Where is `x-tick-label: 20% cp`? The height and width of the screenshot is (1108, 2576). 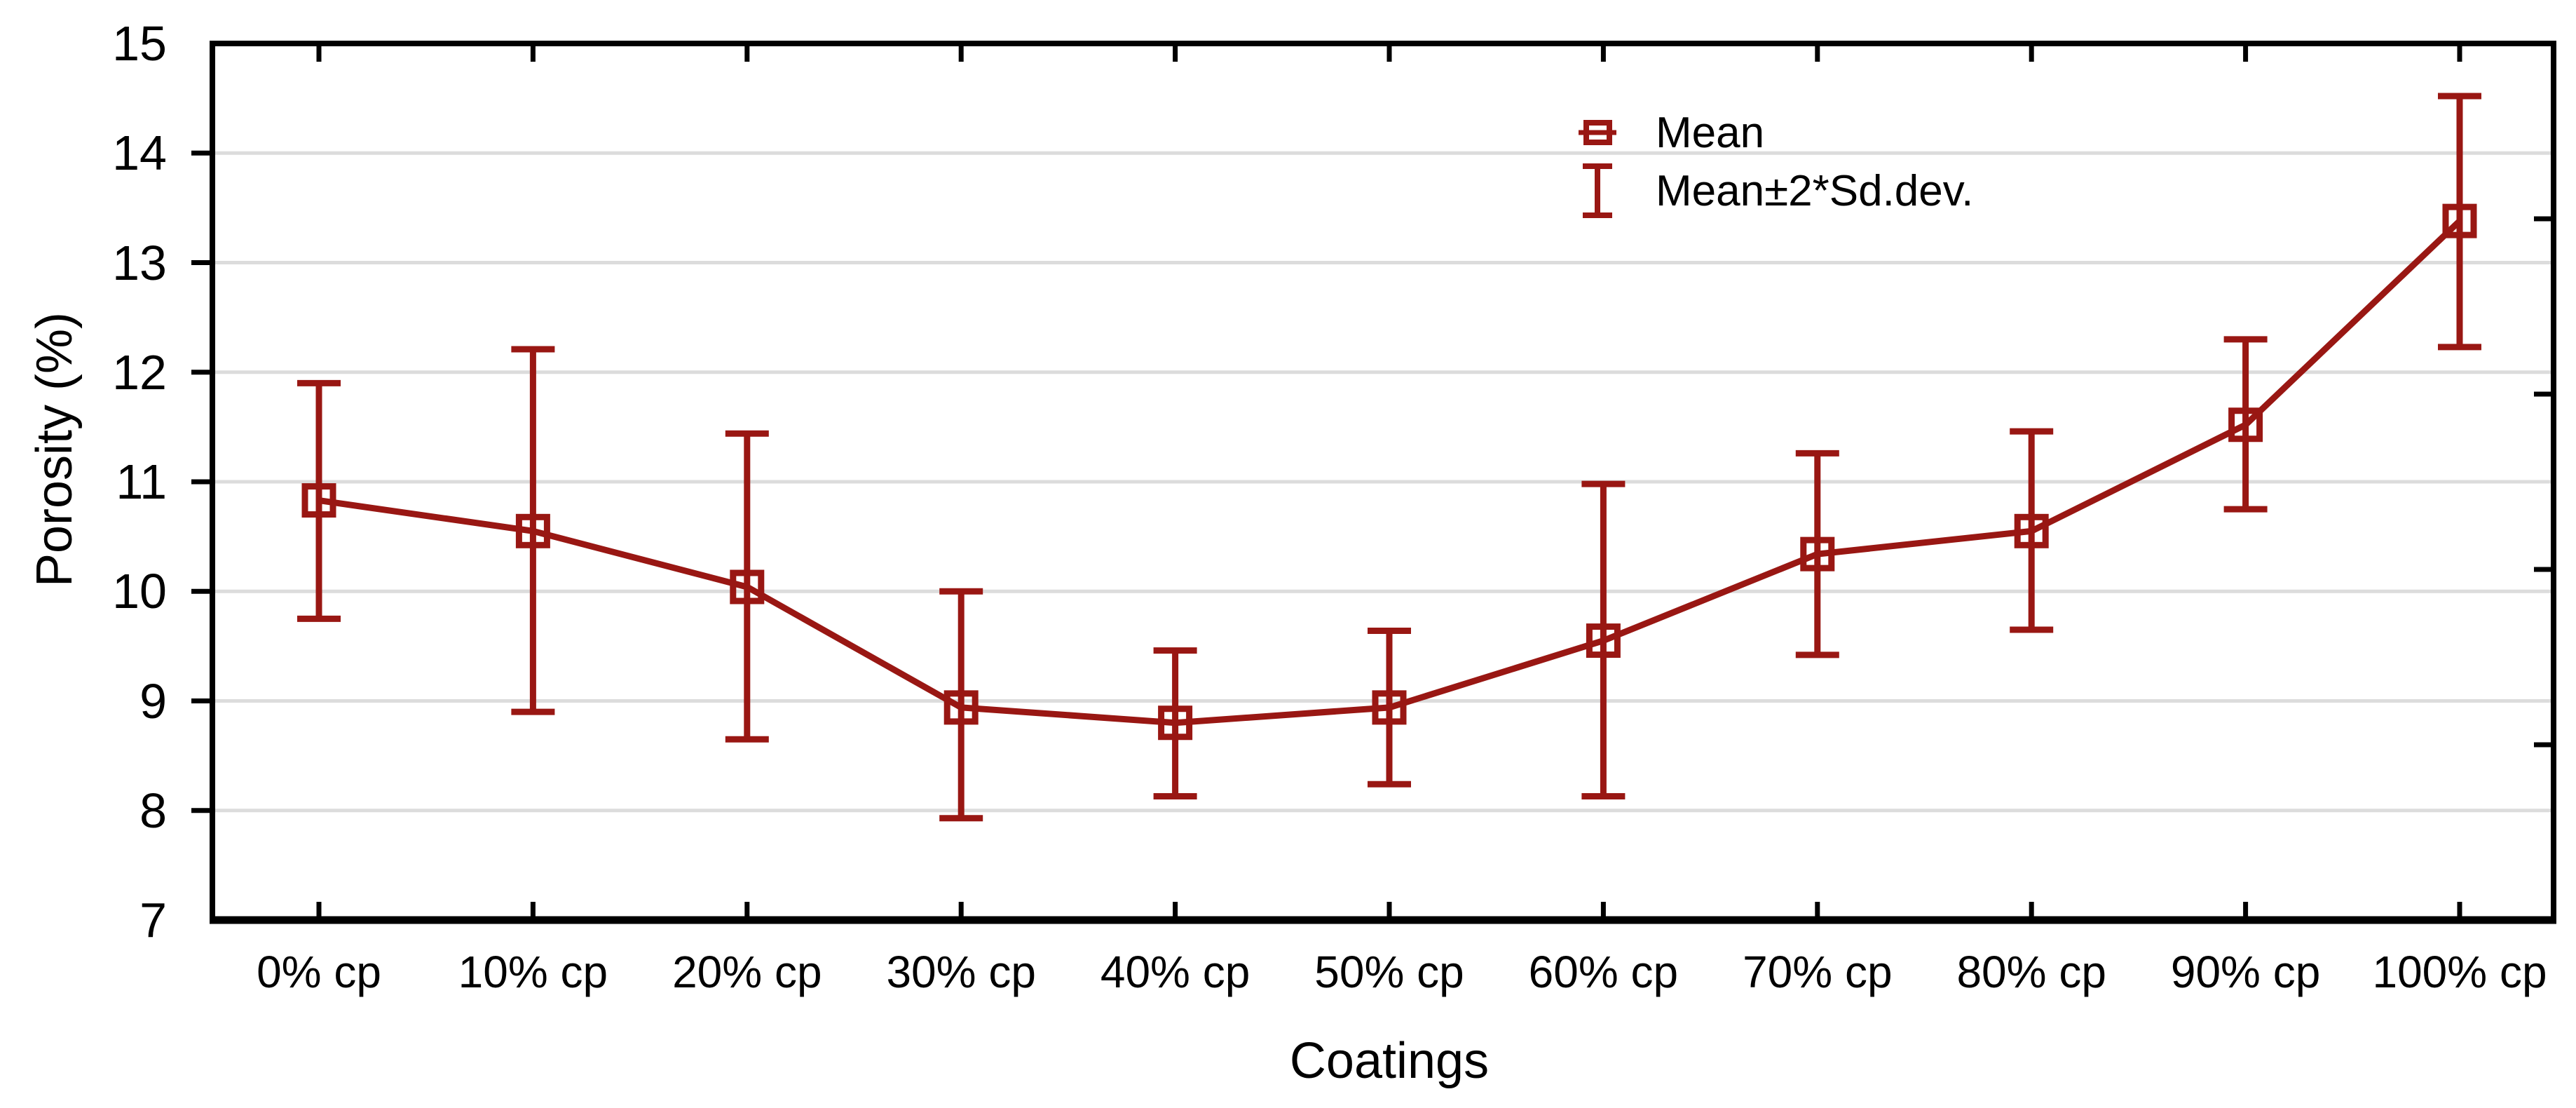
x-tick-label: 20% cp is located at coordinates (747, 972).